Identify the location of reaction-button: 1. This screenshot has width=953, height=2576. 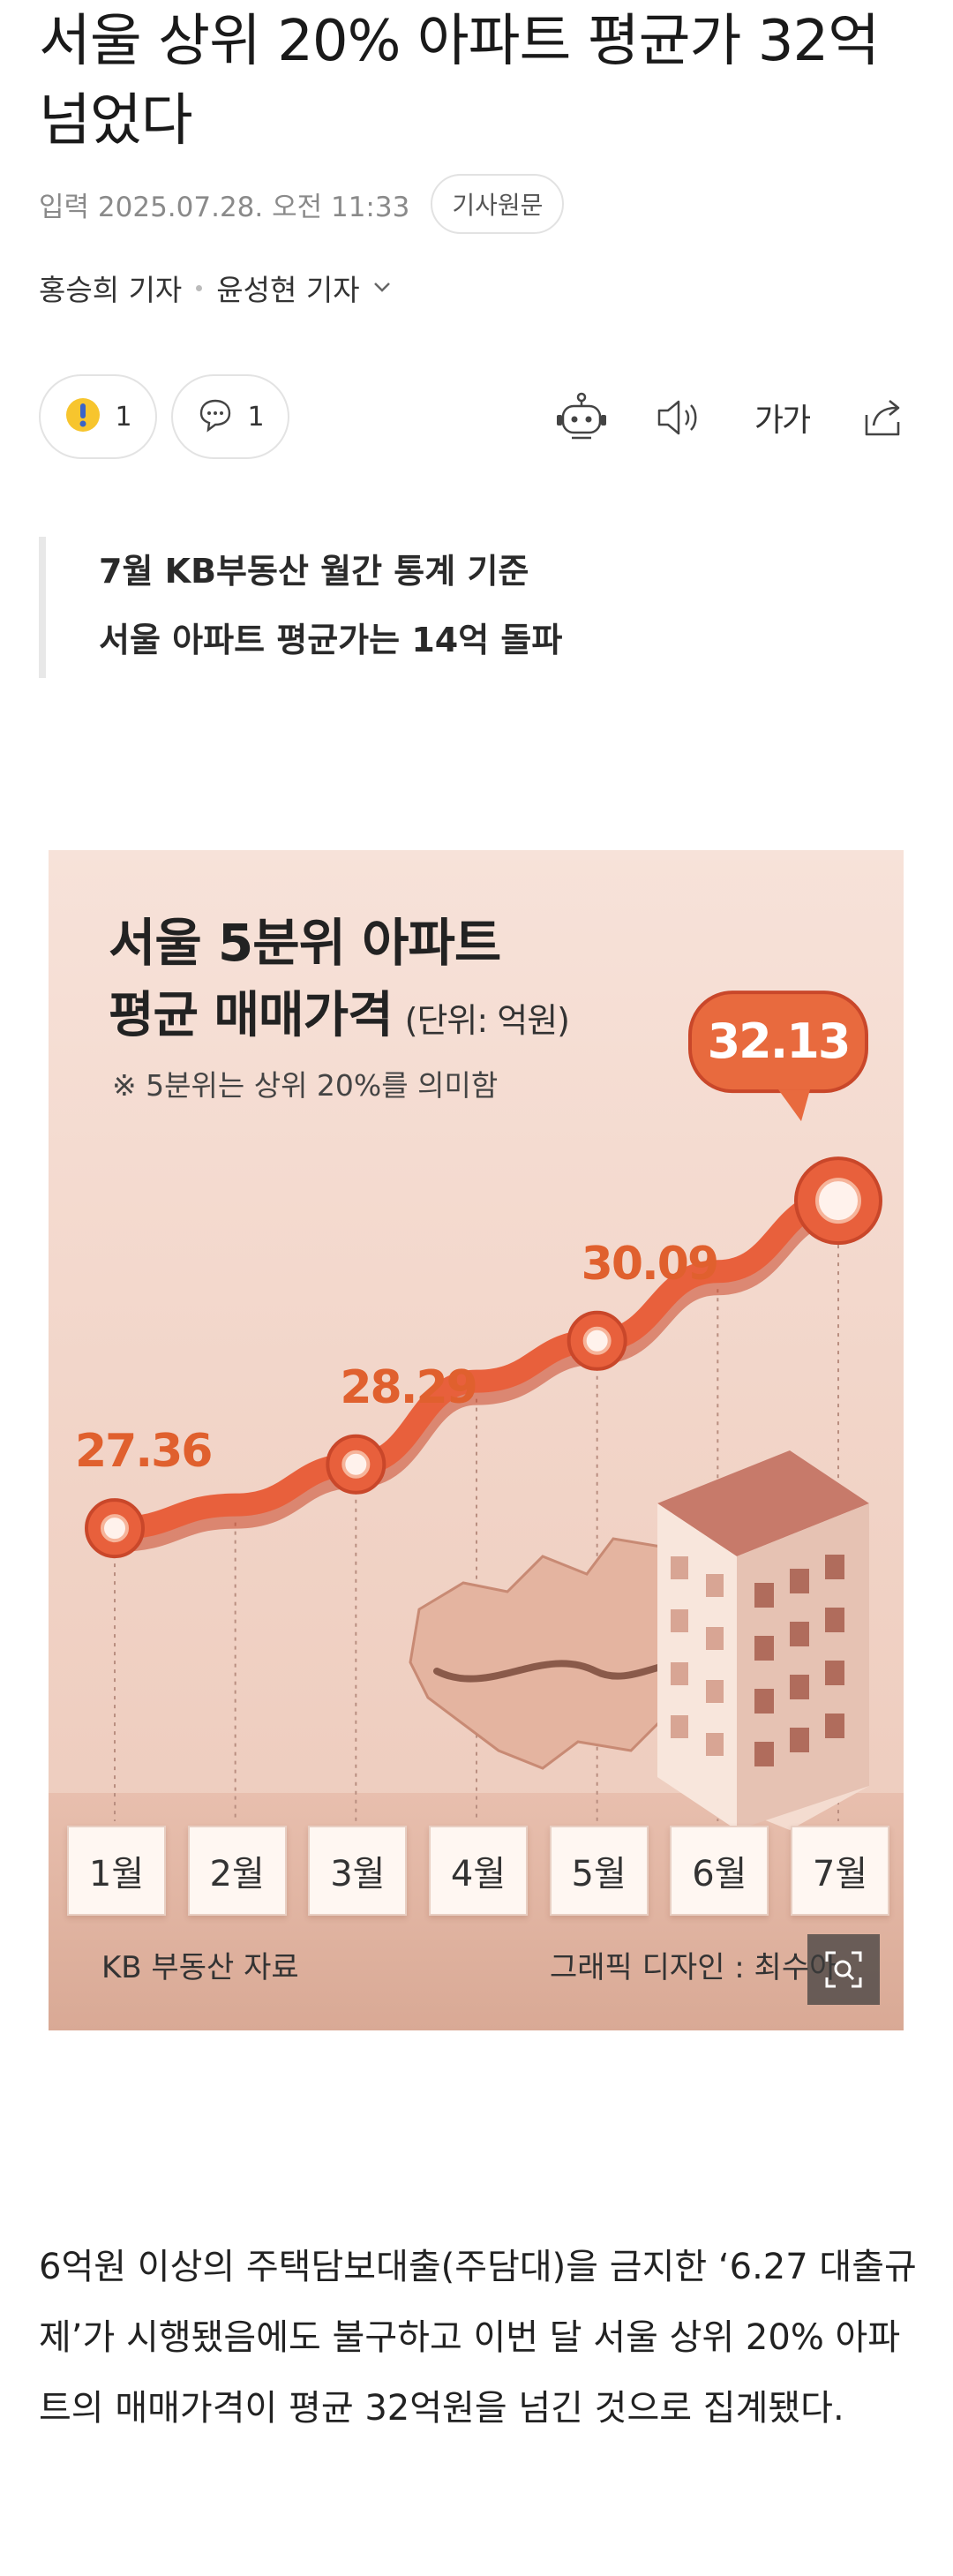
(98, 417).